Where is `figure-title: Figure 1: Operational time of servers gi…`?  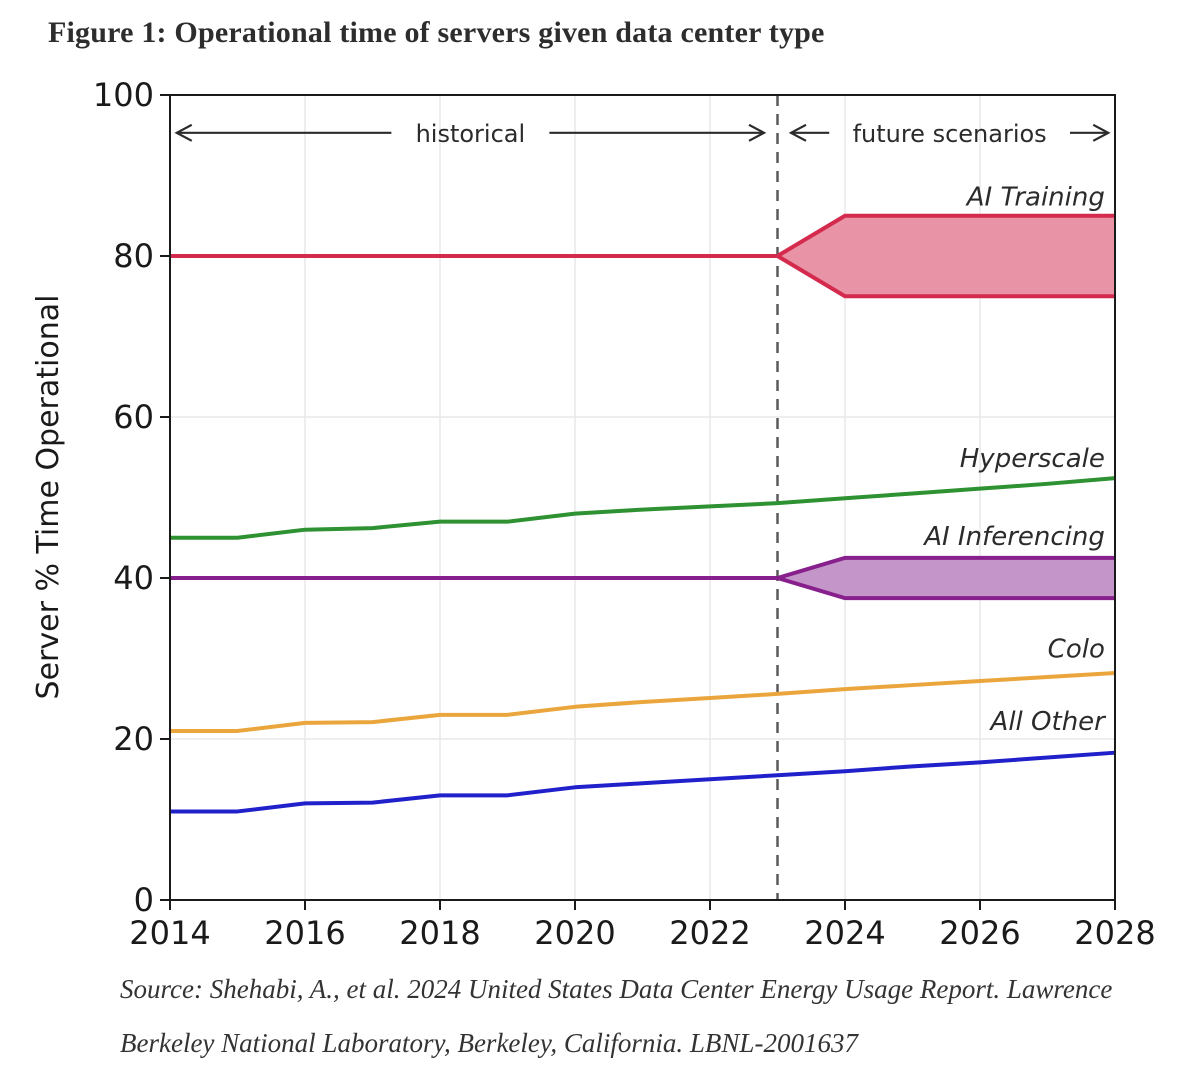 figure-title: Figure 1: Operational time of servers gi… is located at coordinates (436, 32).